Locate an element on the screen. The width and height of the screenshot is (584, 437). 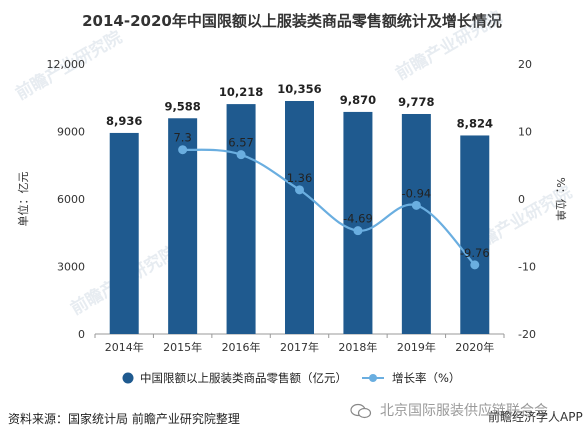
y2-tick-label: 0 is located at coordinates (521, 199).